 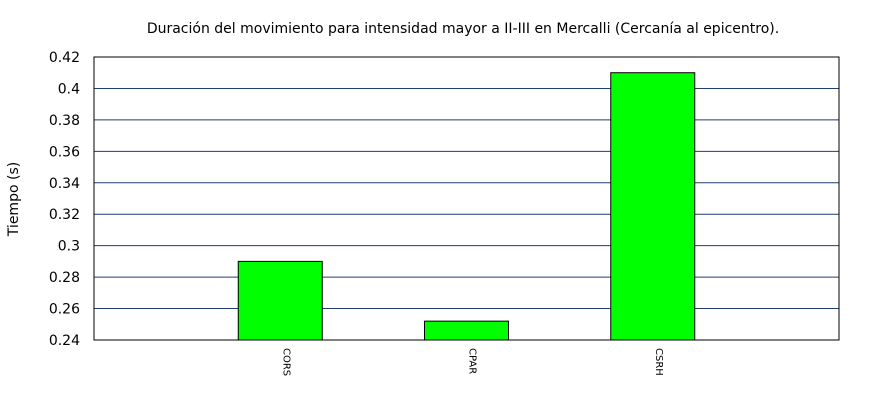 I want to click on y-tick-label: 0.34, so click(x=64, y=184).